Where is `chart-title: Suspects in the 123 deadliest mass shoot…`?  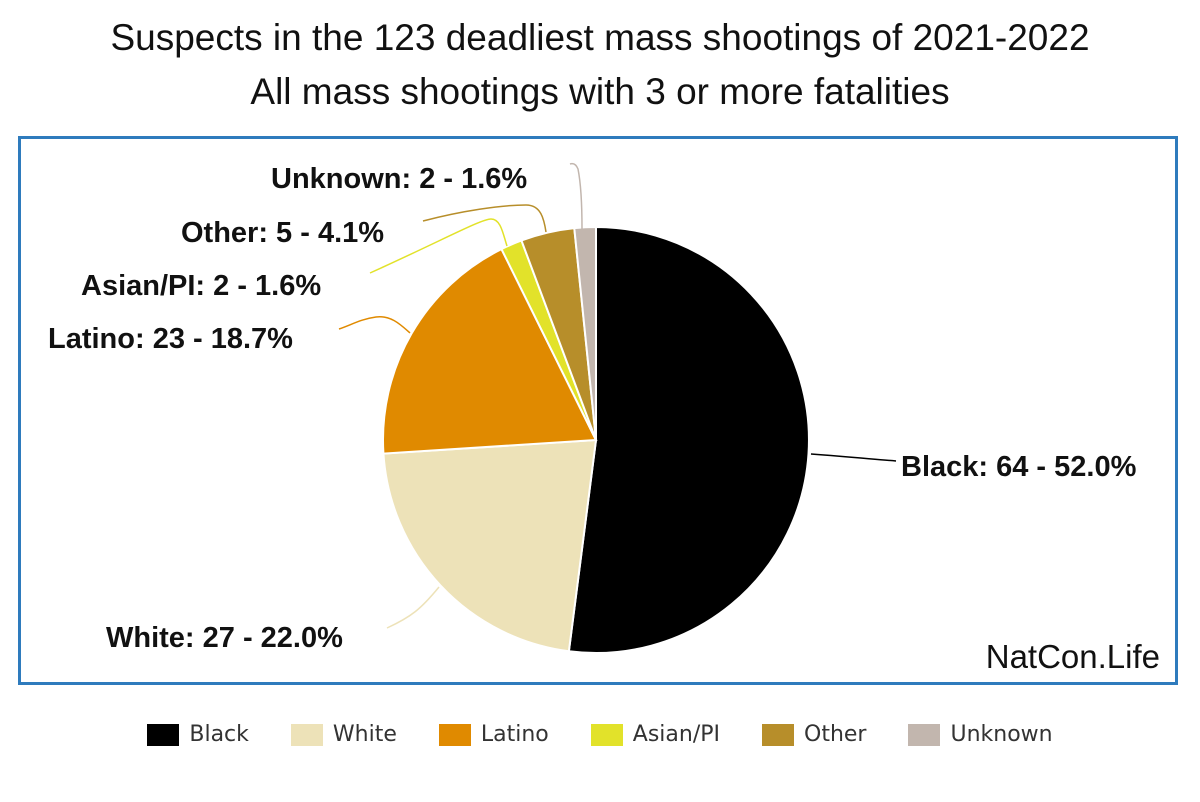 chart-title: Suspects in the 123 deadliest mass shoot… is located at coordinates (600, 37).